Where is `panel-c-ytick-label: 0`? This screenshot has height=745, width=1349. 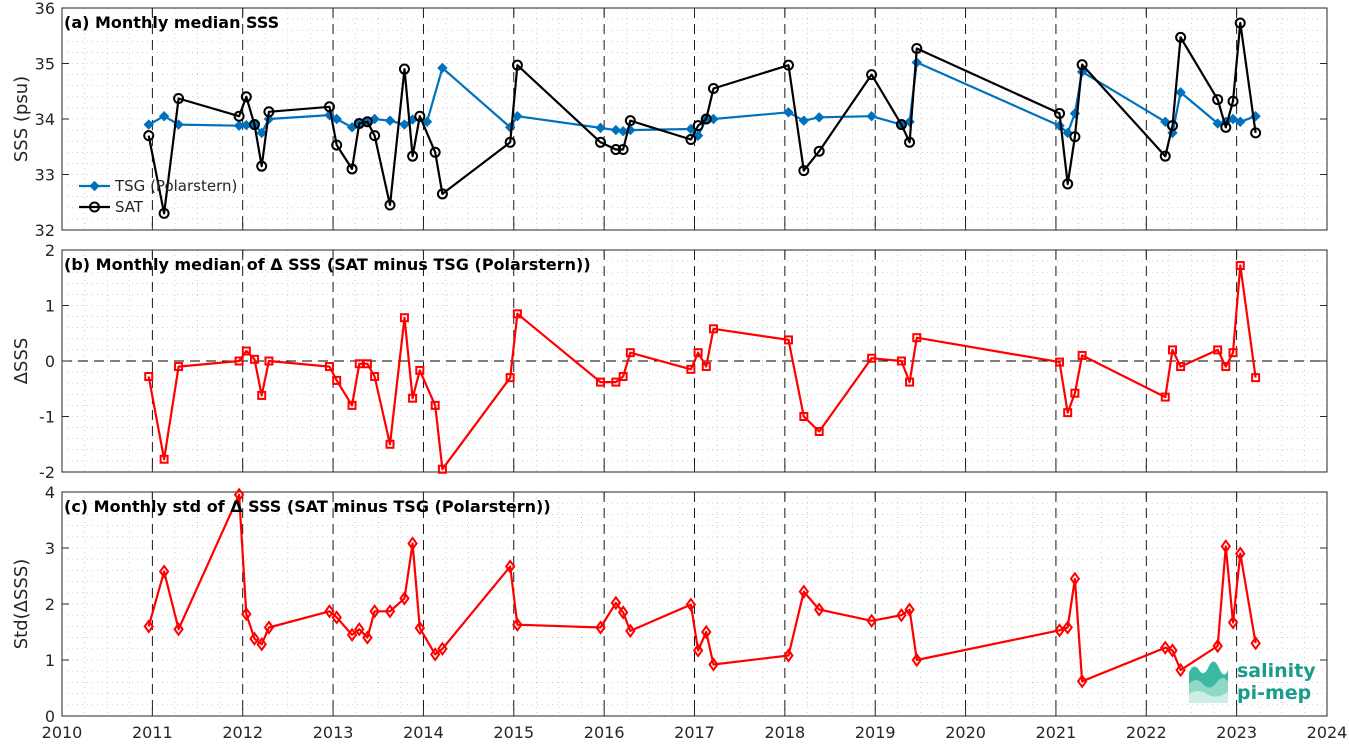
panel-c-ytick-label: 0 is located at coordinates (50, 716).